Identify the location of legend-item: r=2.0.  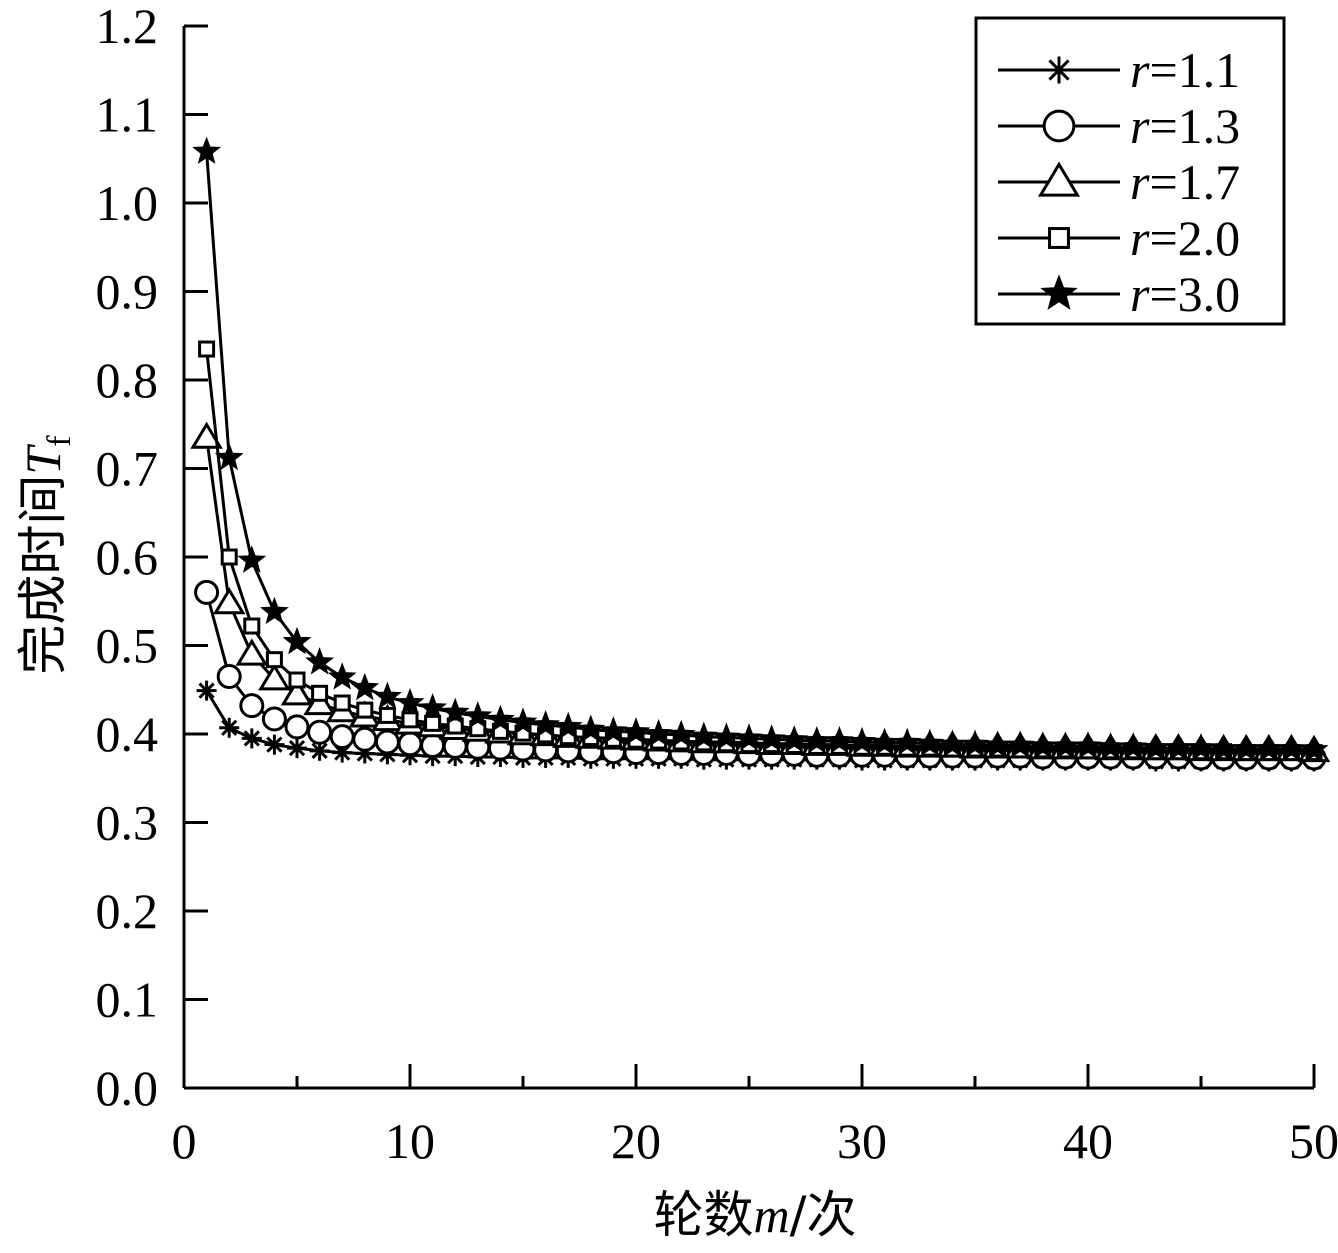
(1119, 238).